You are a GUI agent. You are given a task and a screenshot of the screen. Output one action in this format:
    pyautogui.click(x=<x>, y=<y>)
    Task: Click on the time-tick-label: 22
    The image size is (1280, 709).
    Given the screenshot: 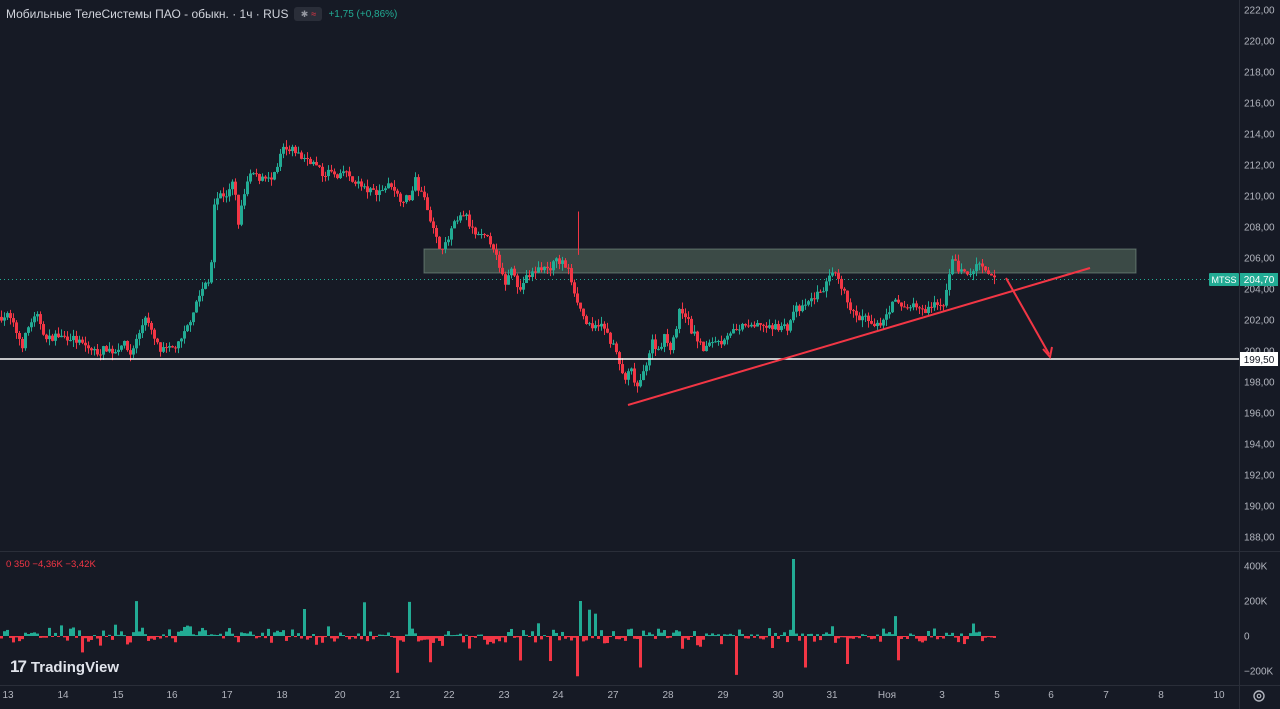 What is the action you would take?
    pyautogui.click(x=449, y=695)
    